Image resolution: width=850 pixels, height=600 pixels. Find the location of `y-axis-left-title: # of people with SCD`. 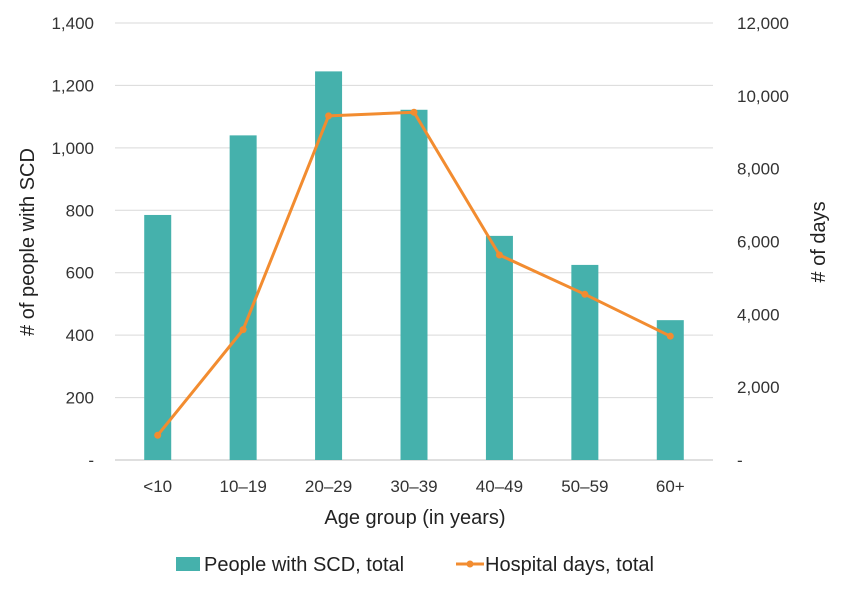

y-axis-left-title: # of people with SCD is located at coordinates (28, 242).